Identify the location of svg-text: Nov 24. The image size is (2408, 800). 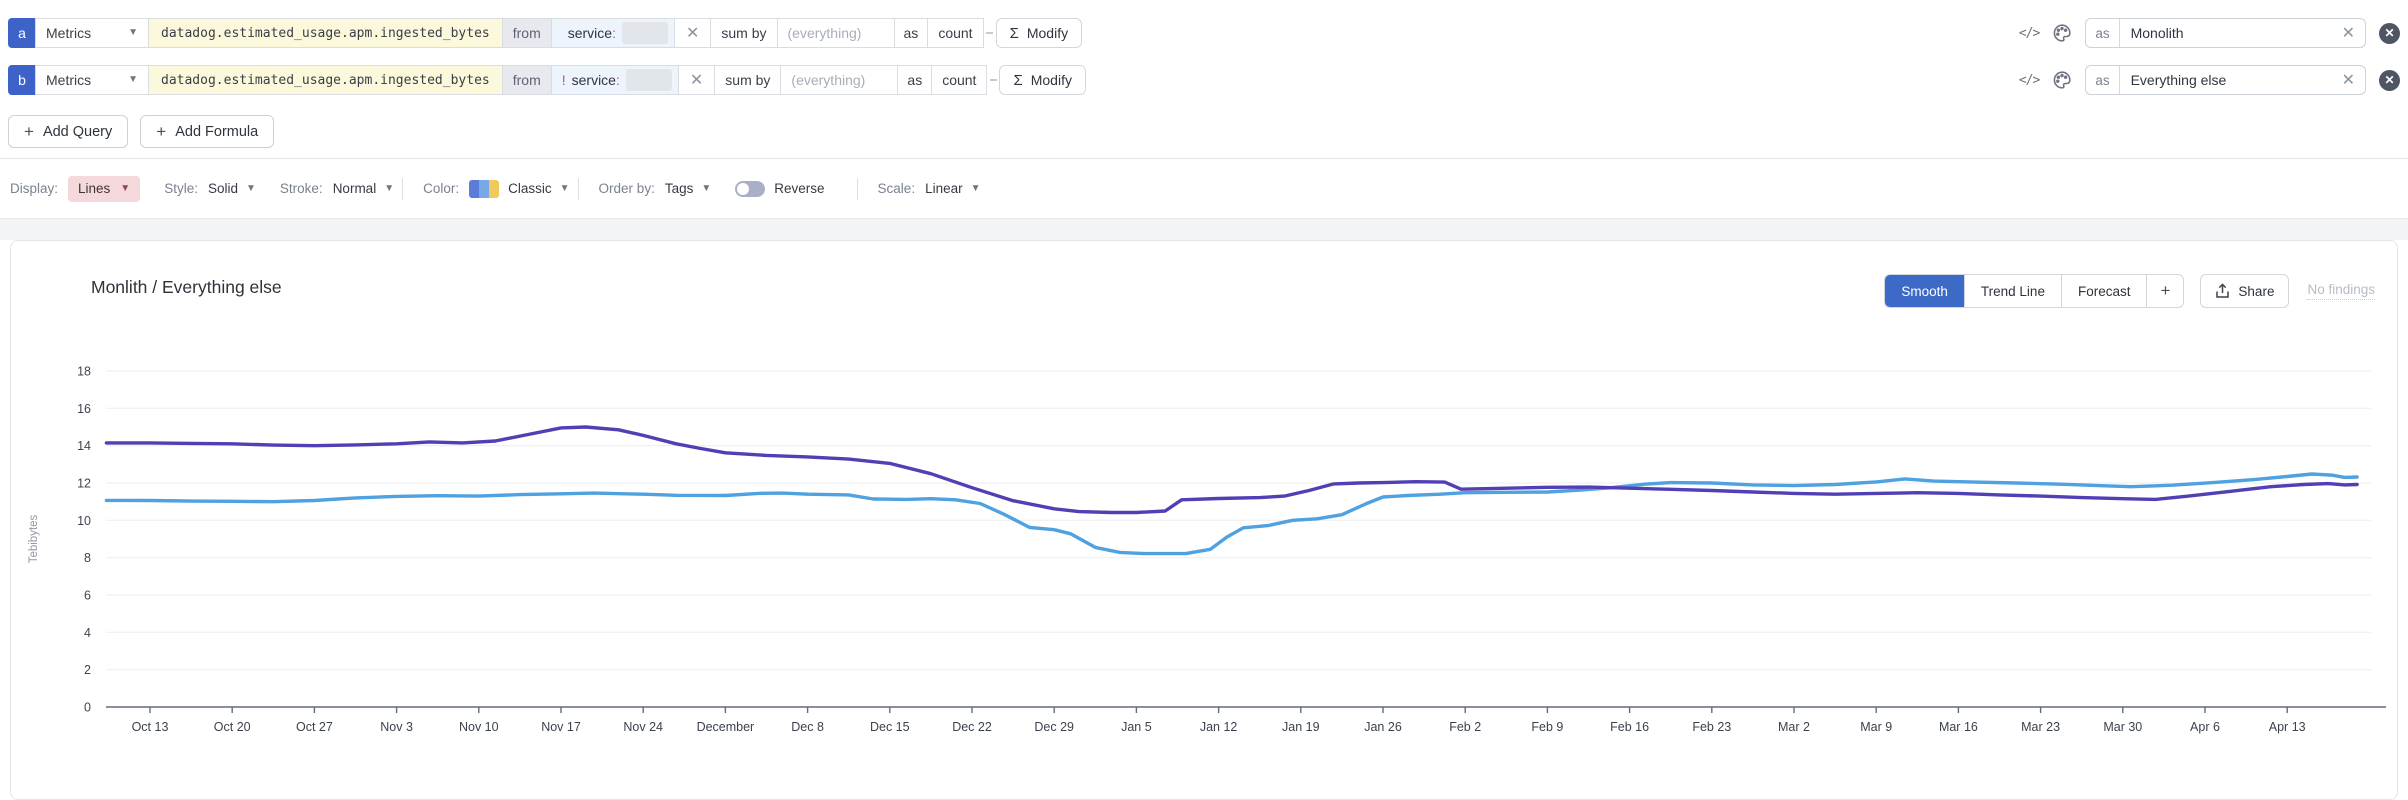
(643, 727).